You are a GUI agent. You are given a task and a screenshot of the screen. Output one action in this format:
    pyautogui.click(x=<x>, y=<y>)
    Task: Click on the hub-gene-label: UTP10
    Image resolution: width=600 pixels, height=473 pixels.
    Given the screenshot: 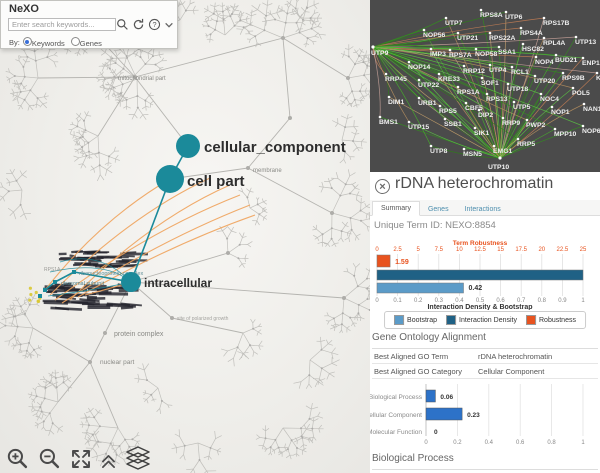 What is the action you would take?
    pyautogui.click(x=498, y=167)
    